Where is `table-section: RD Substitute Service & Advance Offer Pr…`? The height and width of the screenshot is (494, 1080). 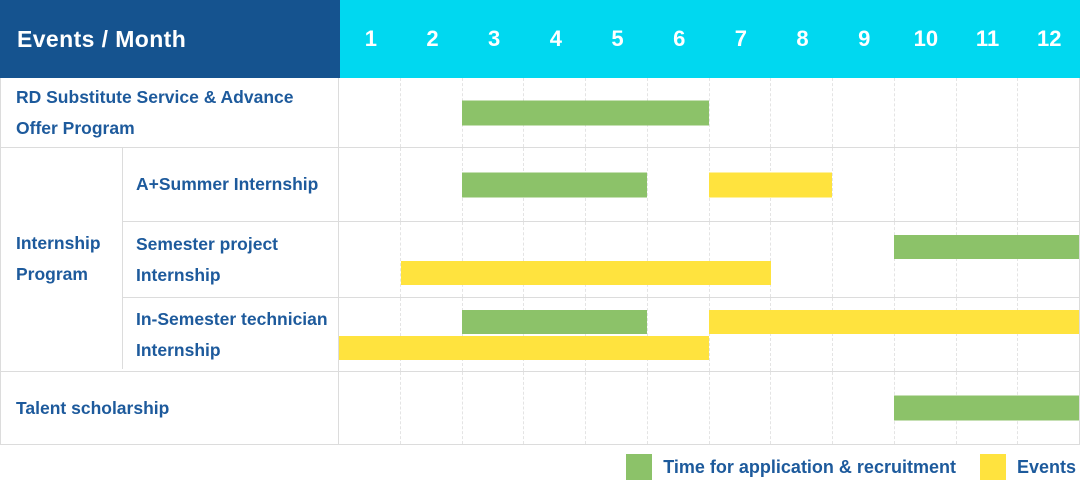 table-section: RD Substitute Service & Advance Offer Pr… is located at coordinates (540, 112).